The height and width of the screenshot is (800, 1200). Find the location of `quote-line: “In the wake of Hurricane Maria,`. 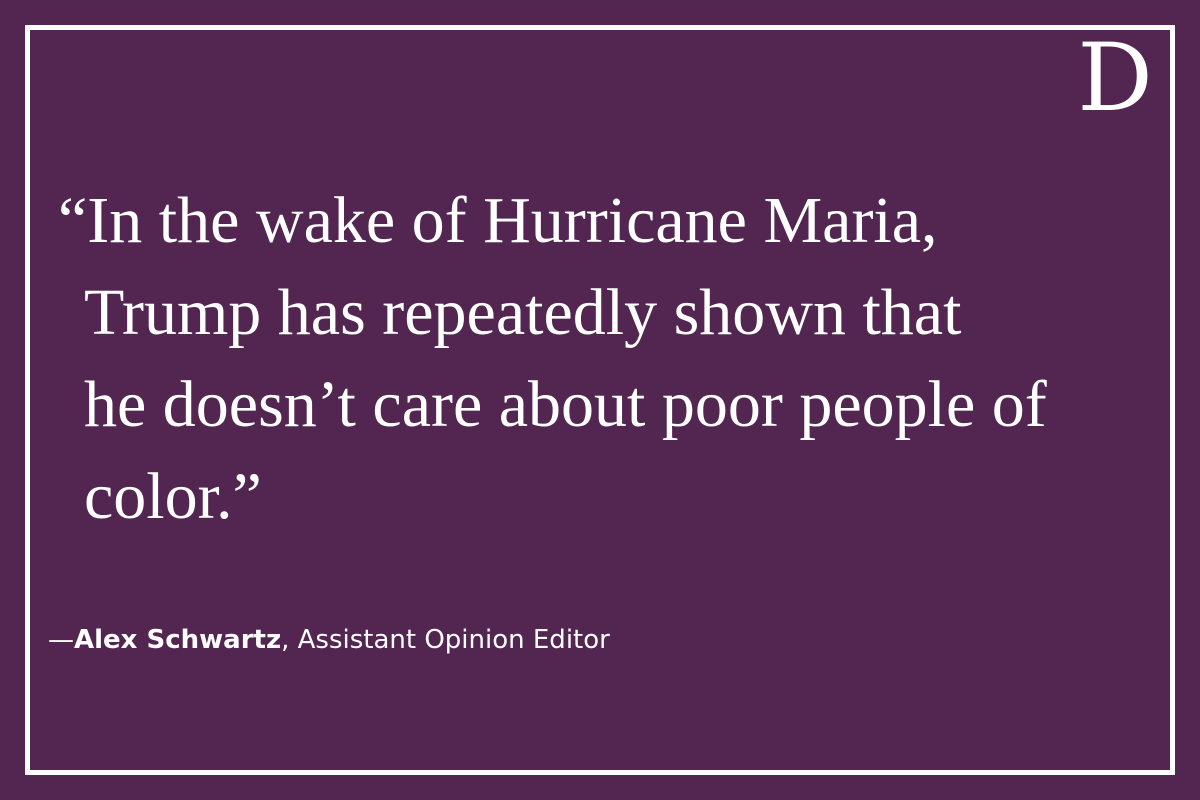

quote-line: “In the wake of Hurricane Maria, is located at coordinates (498, 220).